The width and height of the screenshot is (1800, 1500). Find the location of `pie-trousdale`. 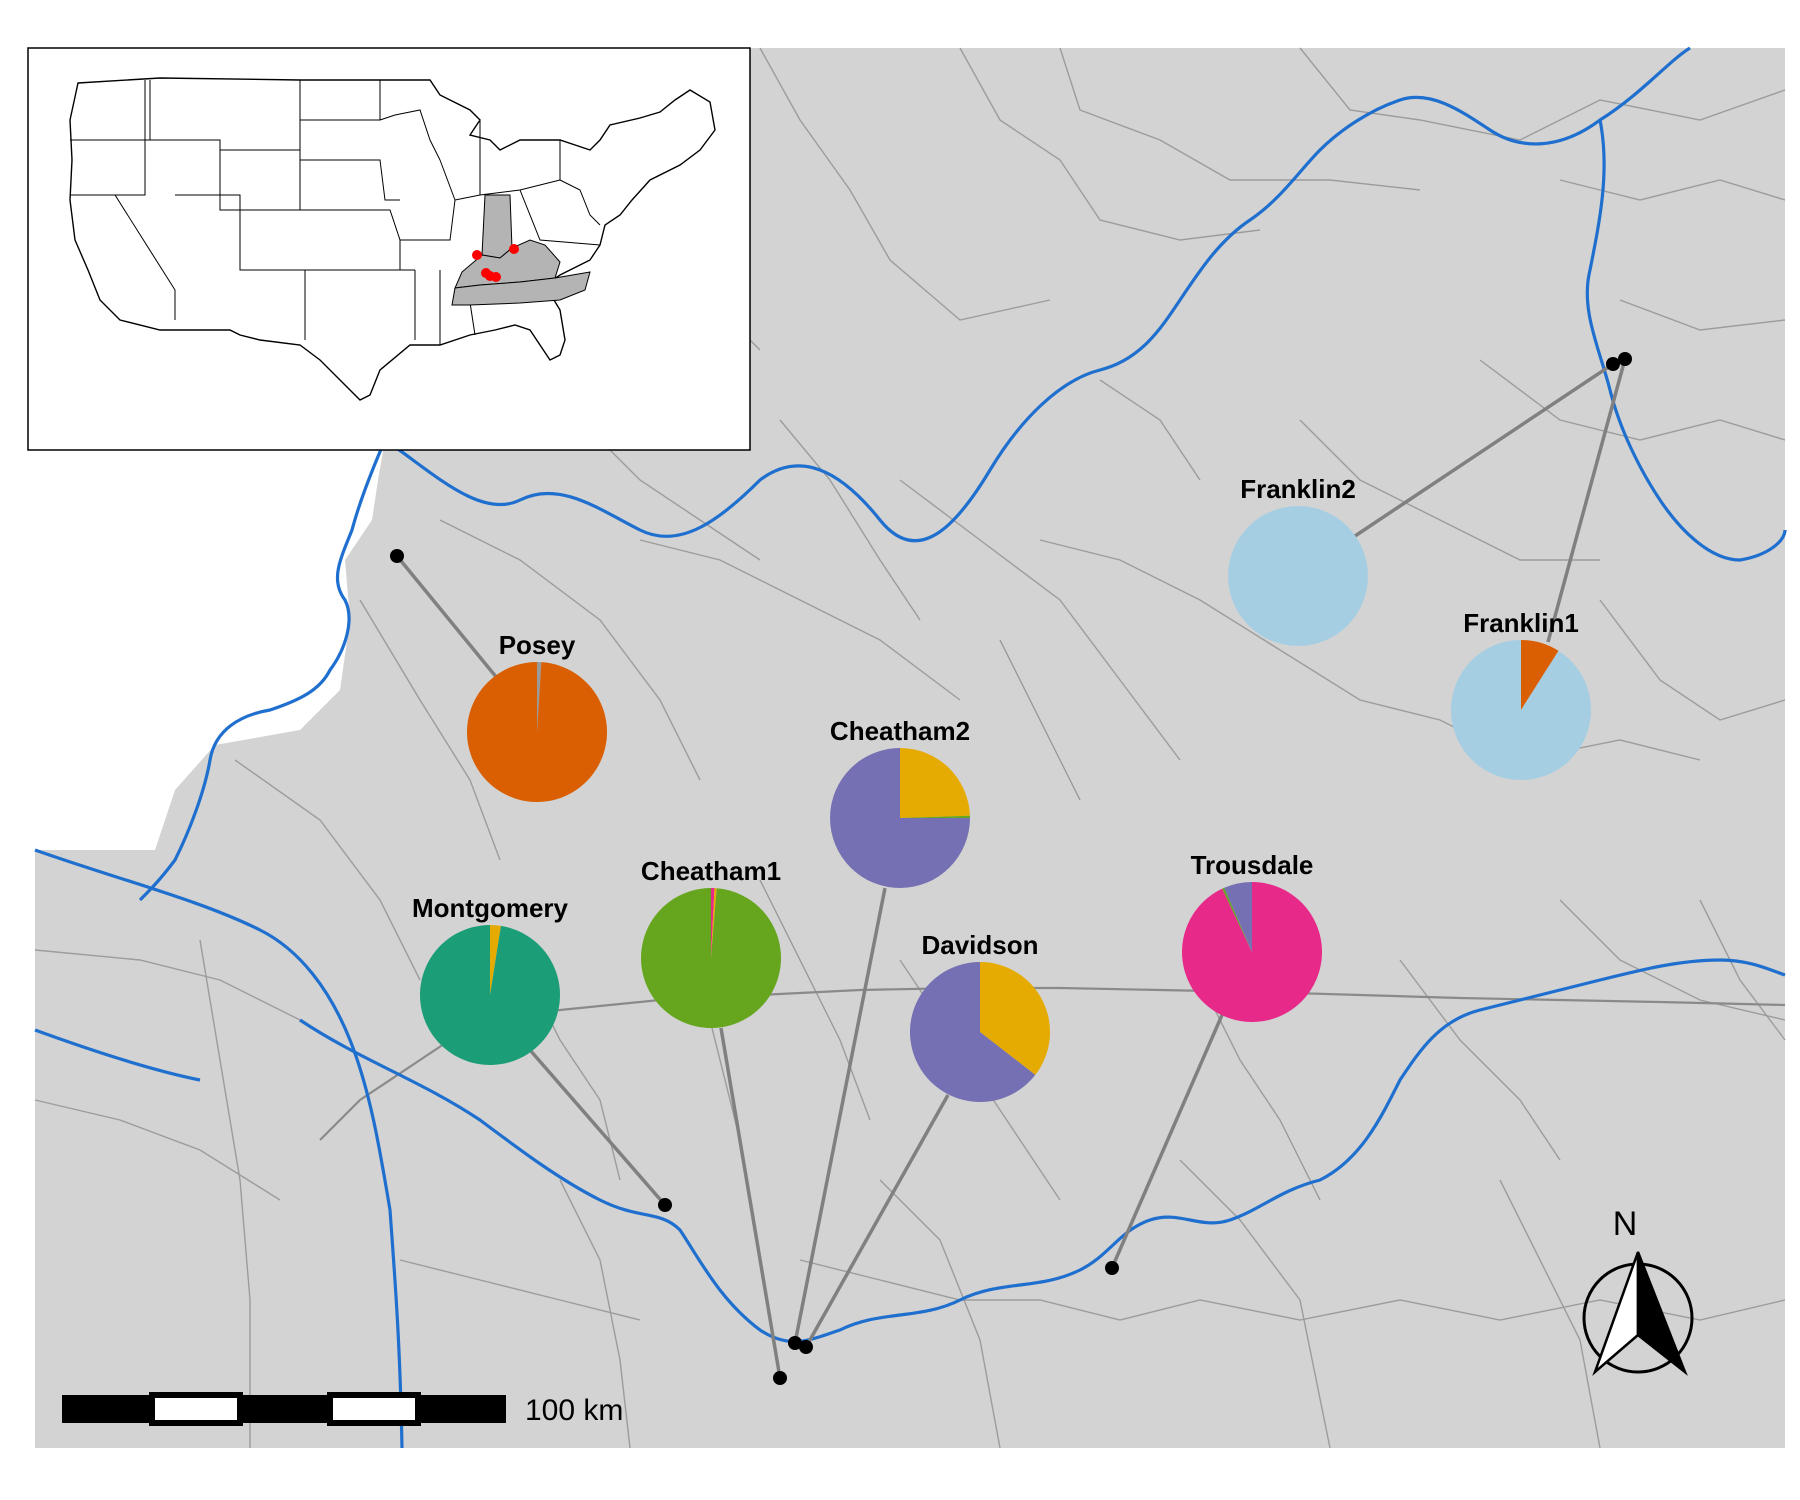

pie-trousdale is located at coordinates (1252, 952).